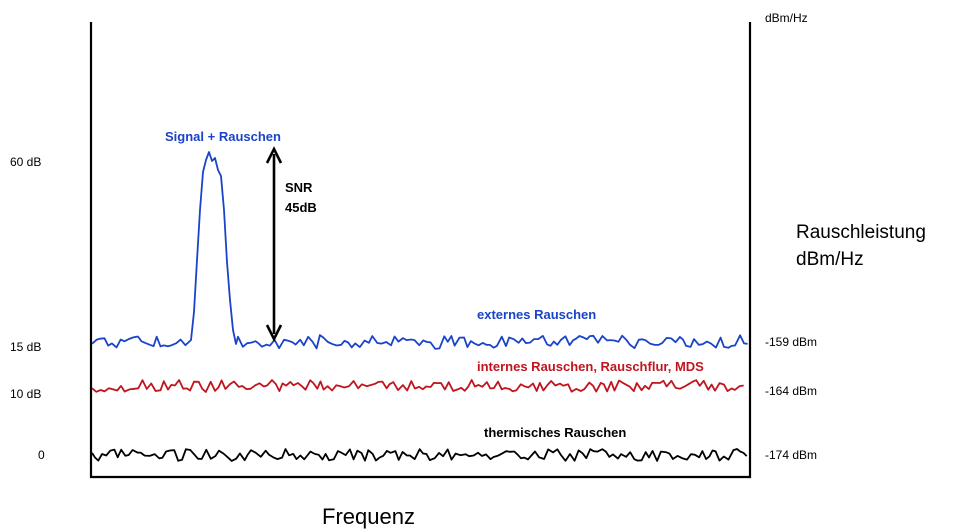 The width and height of the screenshot is (979, 529). Describe the element at coordinates (223, 136) in the screenshot. I see `signal-label: Signal + Rauschen` at that location.